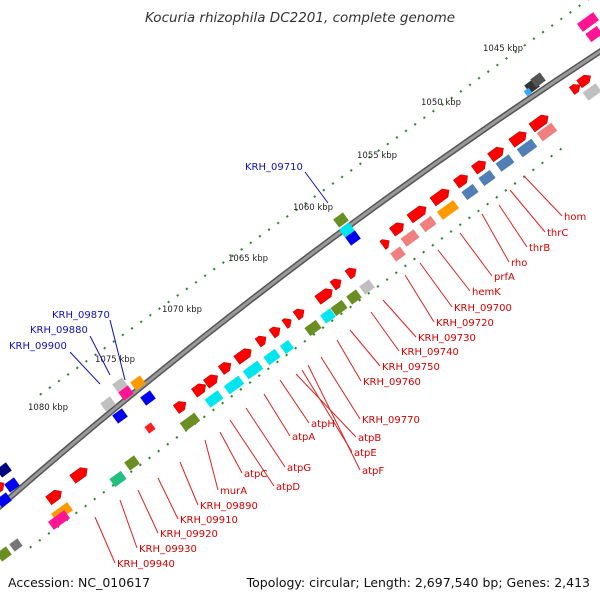 Image resolution: width=600 pixels, height=600 pixels. I want to click on gene-label: rho, so click(519, 263).